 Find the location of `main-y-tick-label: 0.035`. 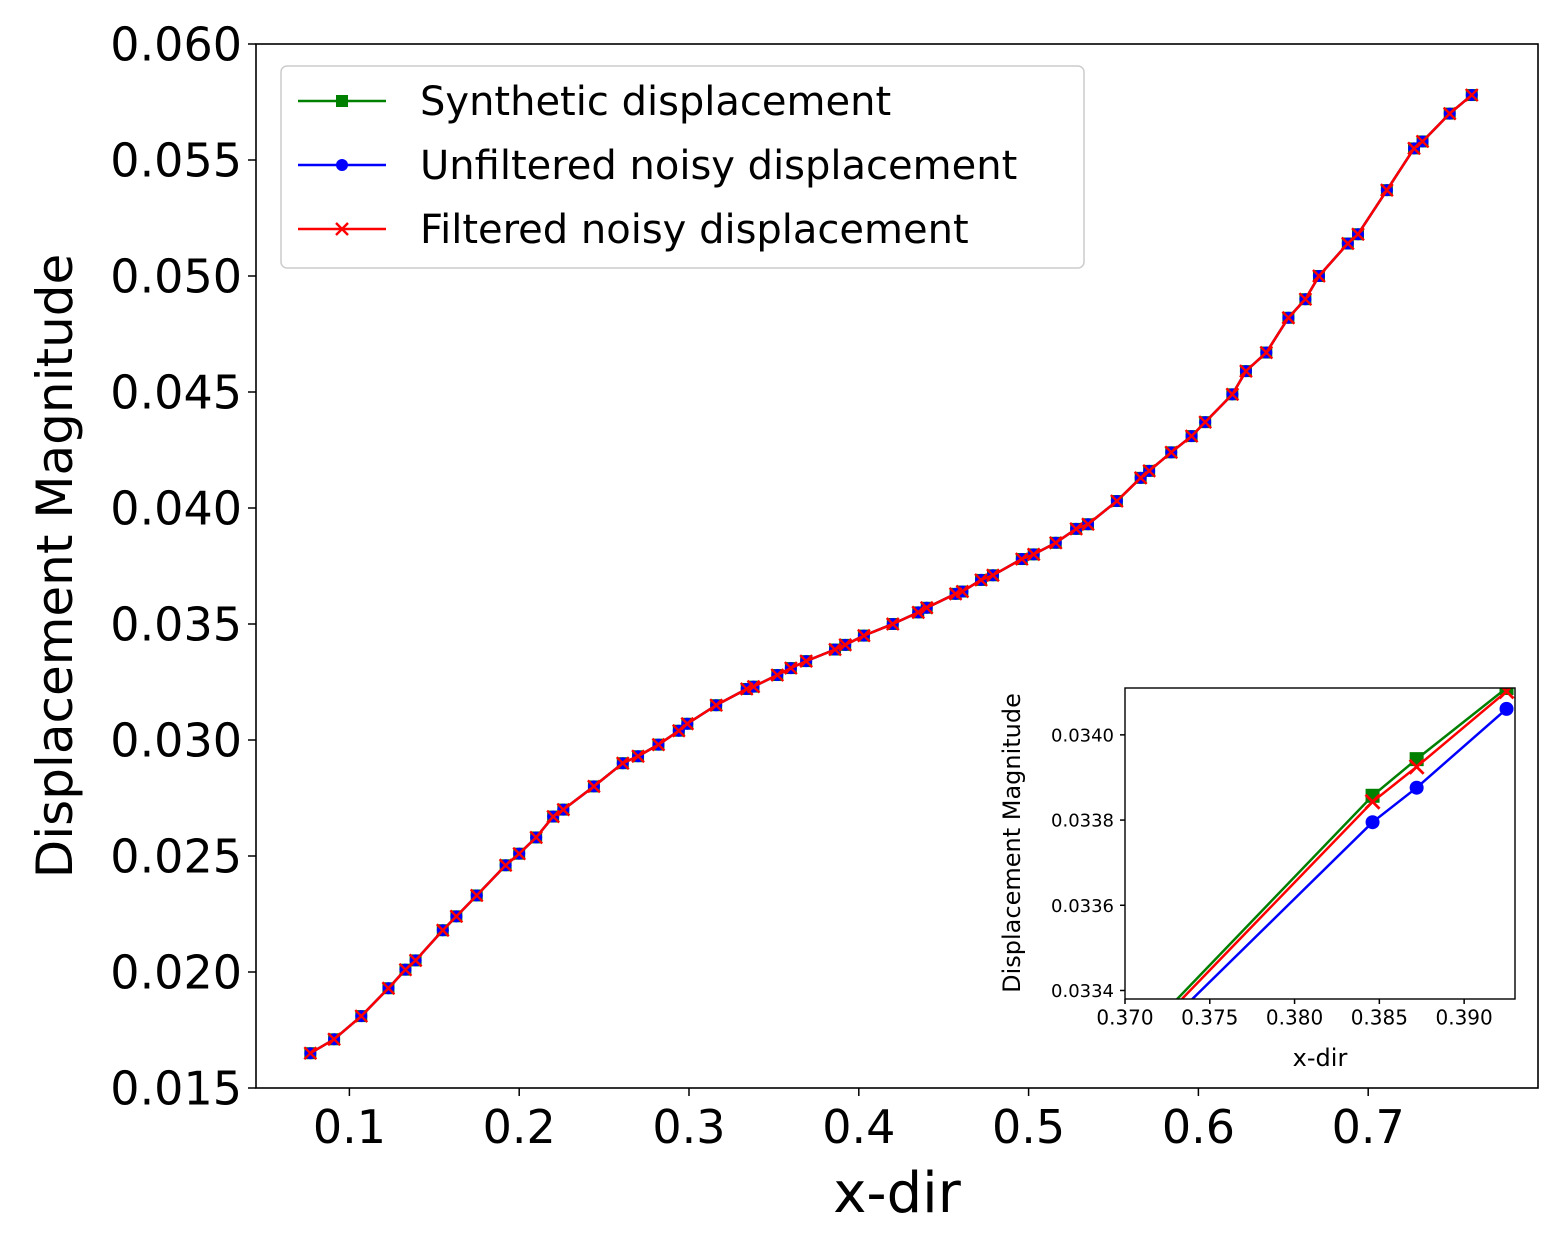

main-y-tick-label: 0.035 is located at coordinates (176, 625).